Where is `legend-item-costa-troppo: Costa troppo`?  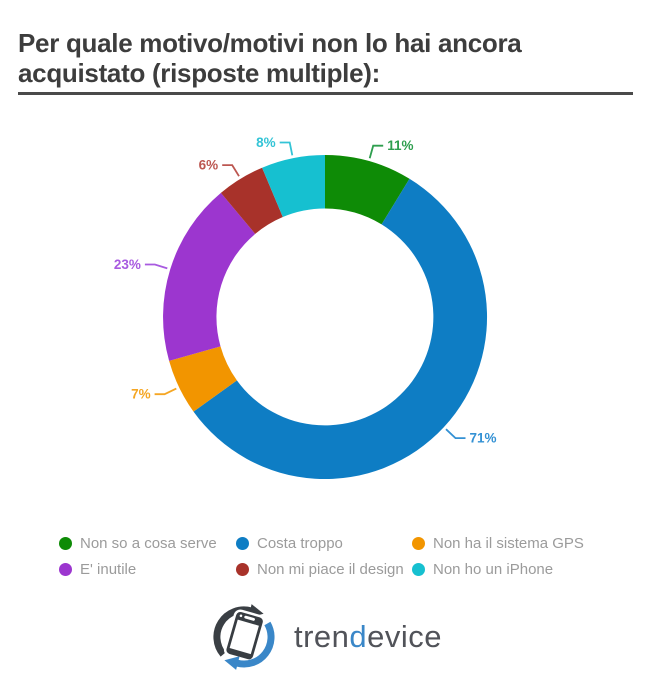
legend-item-costa-troppo: Costa troppo is located at coordinates (324, 544).